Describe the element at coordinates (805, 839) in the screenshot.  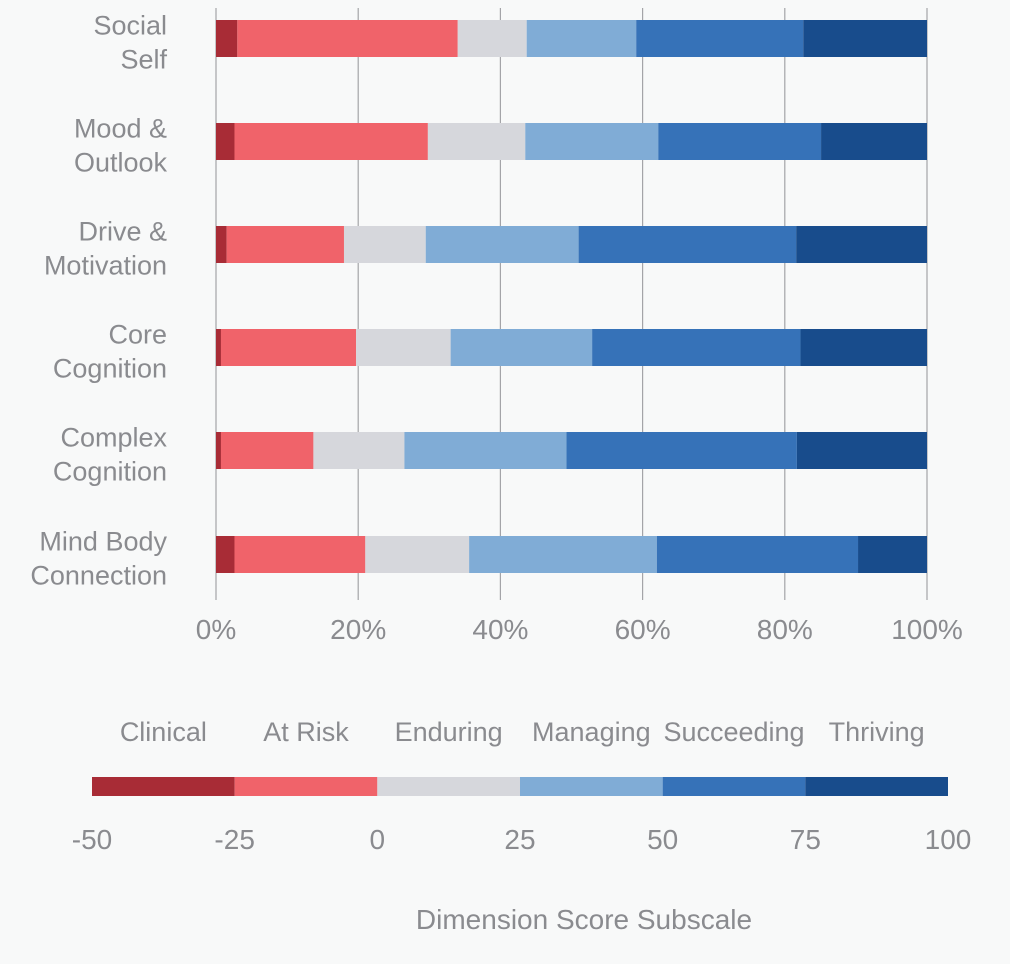
I see `subscale-tick-label: 75` at that location.